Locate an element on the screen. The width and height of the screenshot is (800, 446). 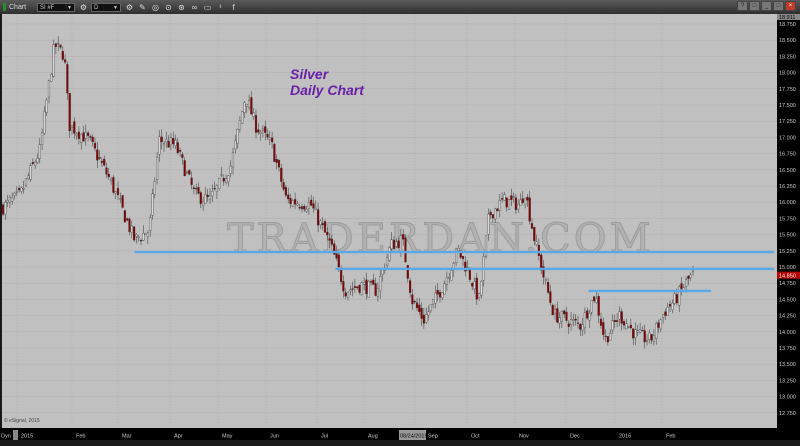
symbol-input: SI #F ▼ is located at coordinates (56, 7).